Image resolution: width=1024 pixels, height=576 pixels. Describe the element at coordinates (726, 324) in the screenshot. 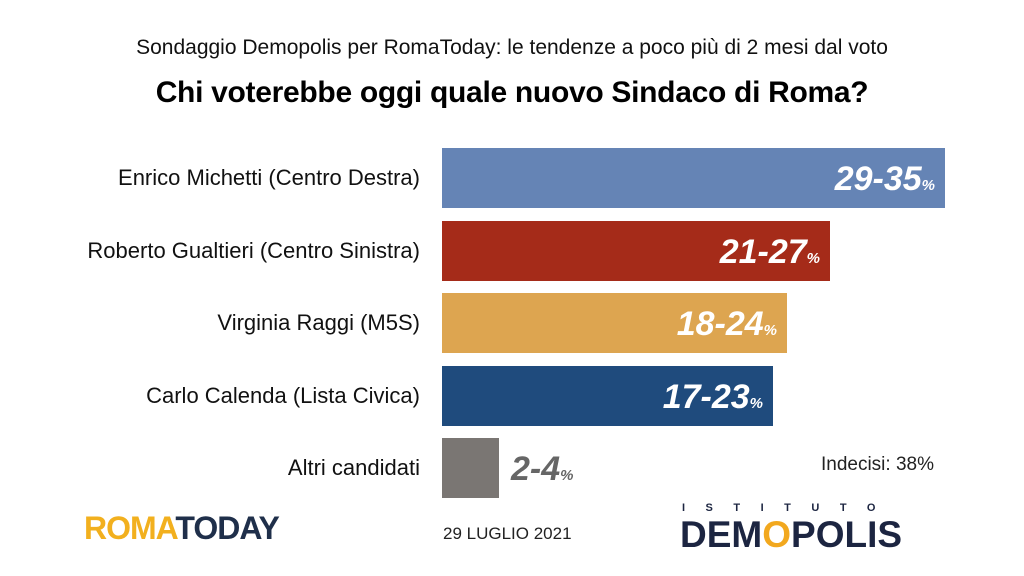

I see `bar-value-label: 18-24%` at that location.